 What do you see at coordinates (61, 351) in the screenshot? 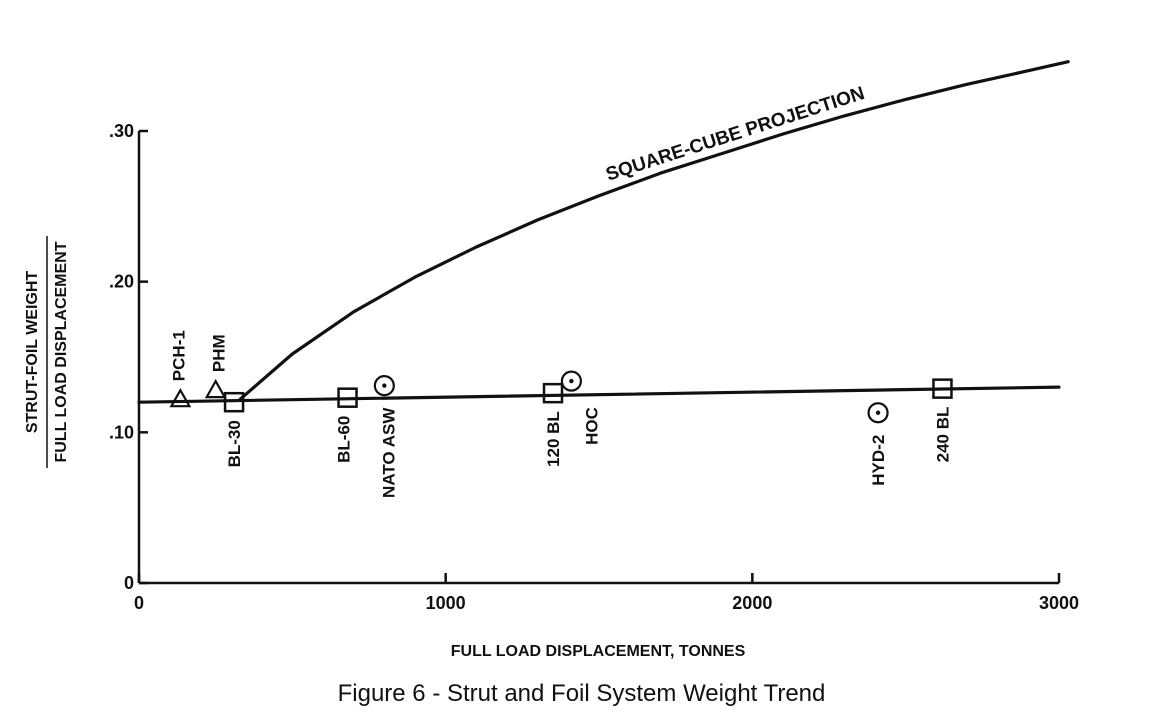
I see `y-axis-title-denominator: FULL LOAD DISPLACEMENT` at bounding box center [61, 351].